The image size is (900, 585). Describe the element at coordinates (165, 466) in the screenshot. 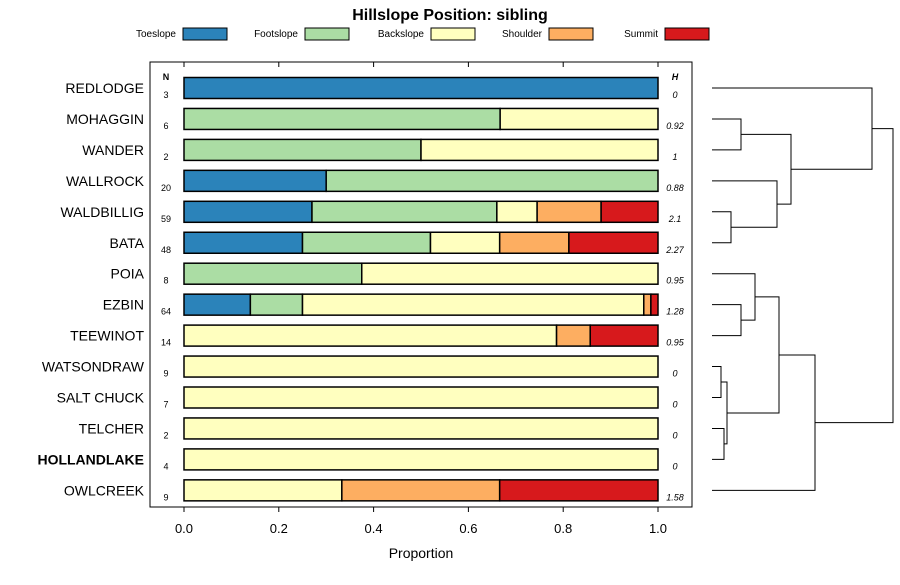

I see `row-n: 4` at that location.